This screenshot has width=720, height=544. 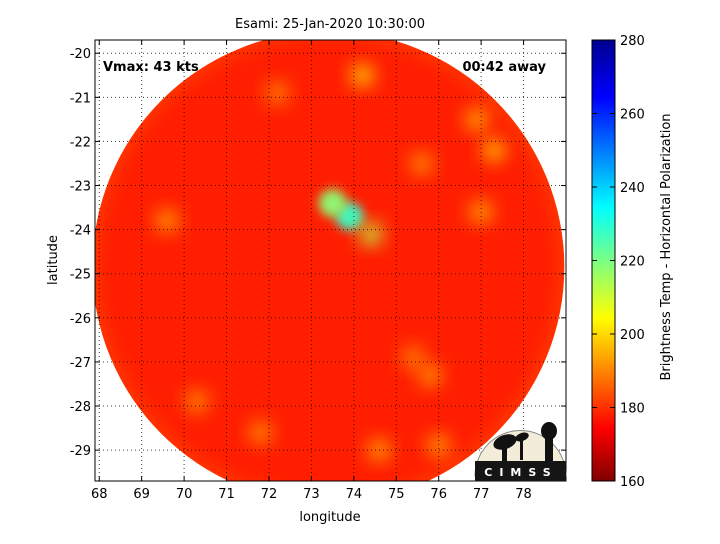 What do you see at coordinates (80, 187) in the screenshot?
I see `y-tick-label: -23` at bounding box center [80, 187].